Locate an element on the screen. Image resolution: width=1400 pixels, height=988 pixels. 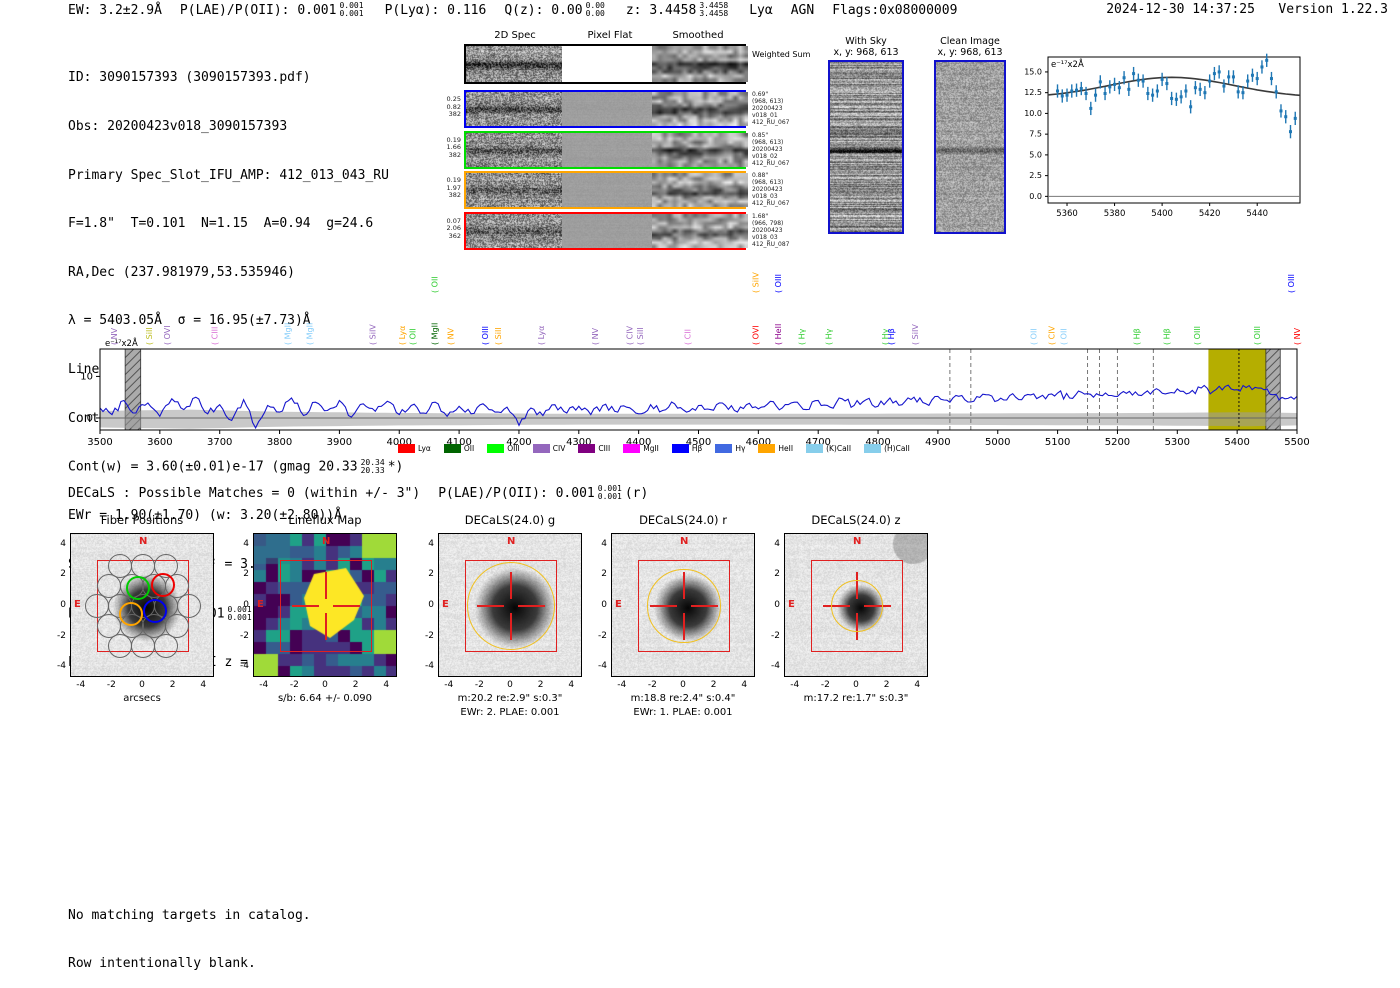
svg-text: 10 is located at coordinates (86, 376).